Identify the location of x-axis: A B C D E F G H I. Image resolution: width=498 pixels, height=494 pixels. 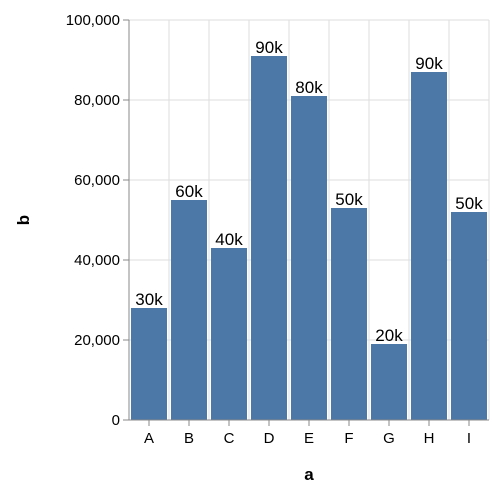
(309, 433).